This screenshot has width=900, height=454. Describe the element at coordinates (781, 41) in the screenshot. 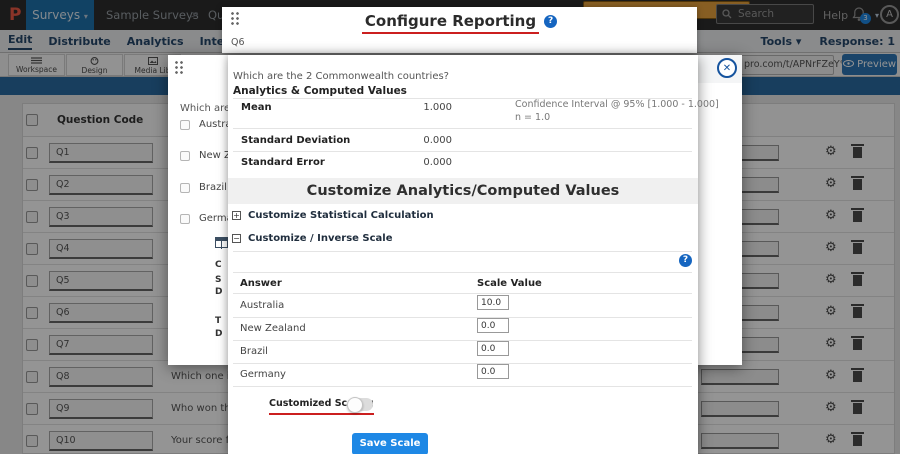

I see `tools-menu: Tools ▾` at that location.